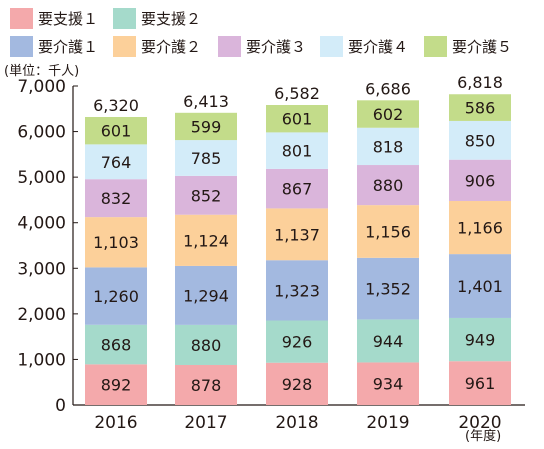  I want to click on total-label: 6,686, so click(388, 88).